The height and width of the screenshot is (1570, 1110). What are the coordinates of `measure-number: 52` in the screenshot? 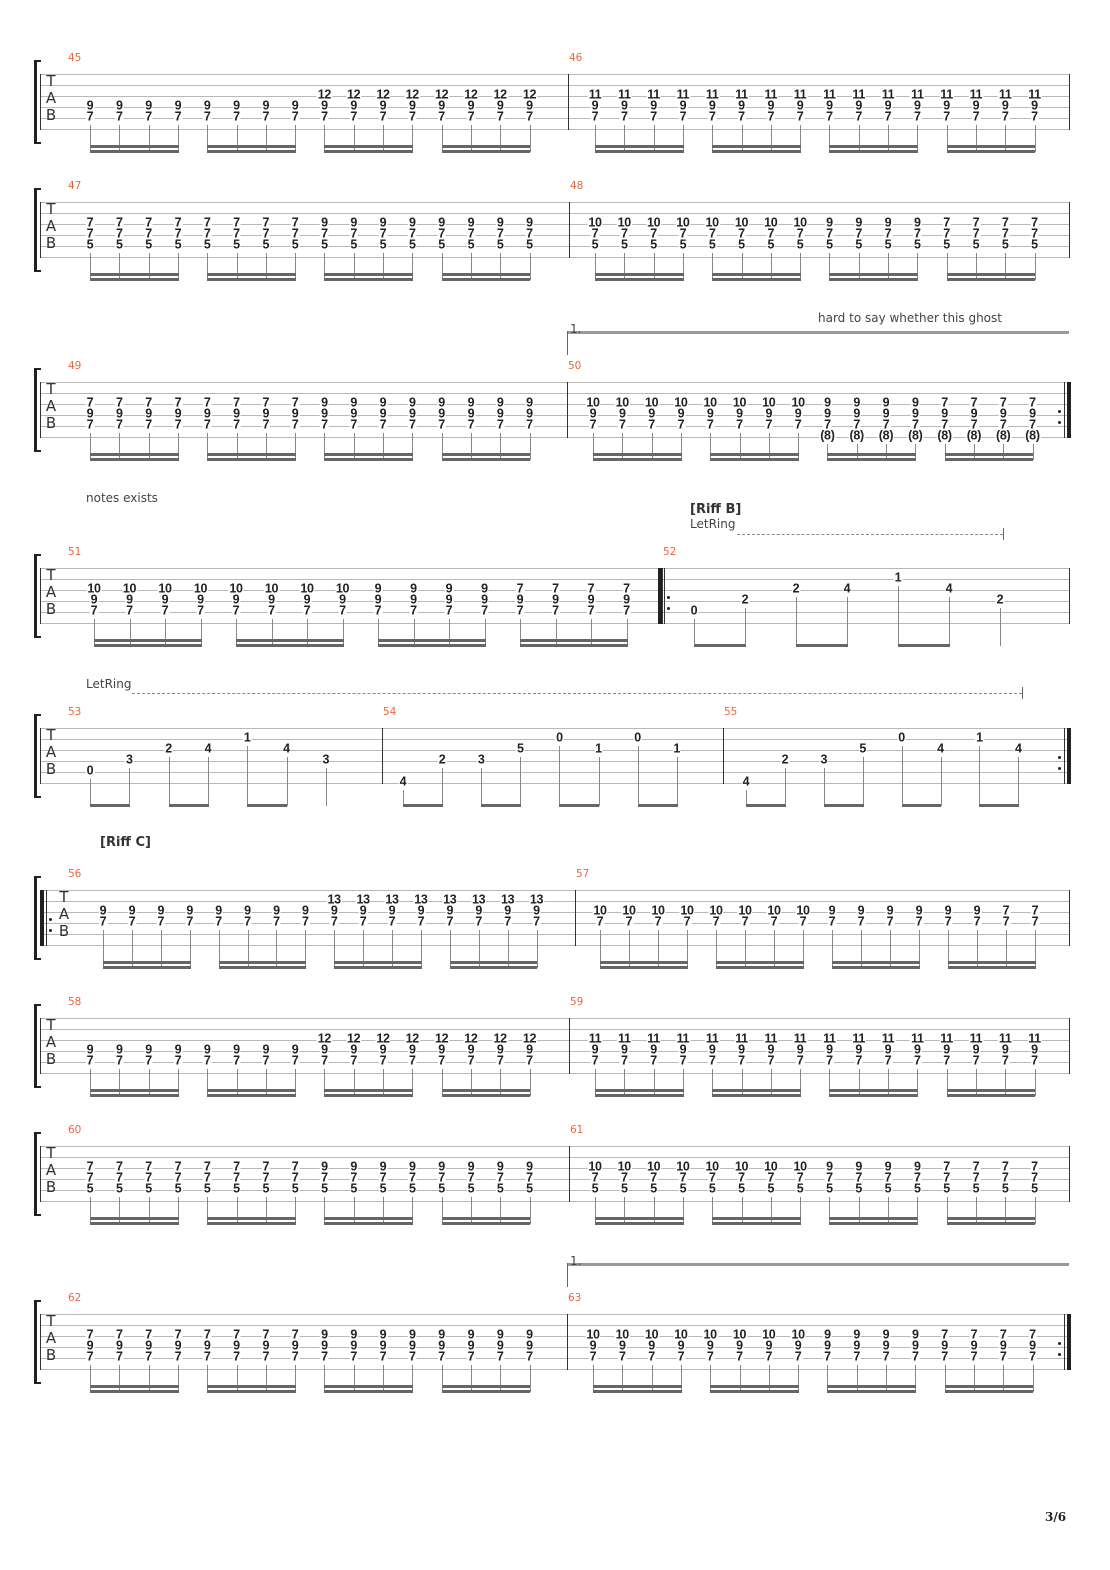 It's located at (670, 552).